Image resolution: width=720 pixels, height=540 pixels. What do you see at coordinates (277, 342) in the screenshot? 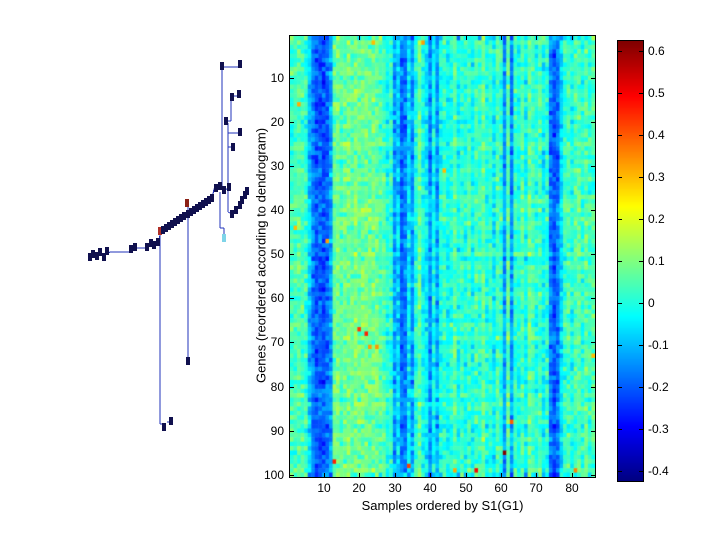
I see `y-tick-label: 70` at bounding box center [277, 342].